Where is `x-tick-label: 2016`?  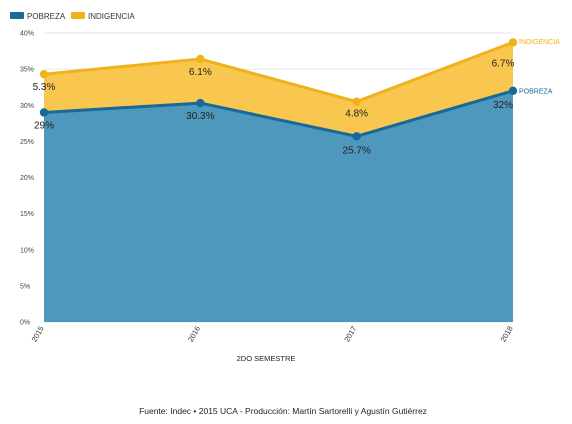
x-tick-label: 2016 is located at coordinates (194, 334).